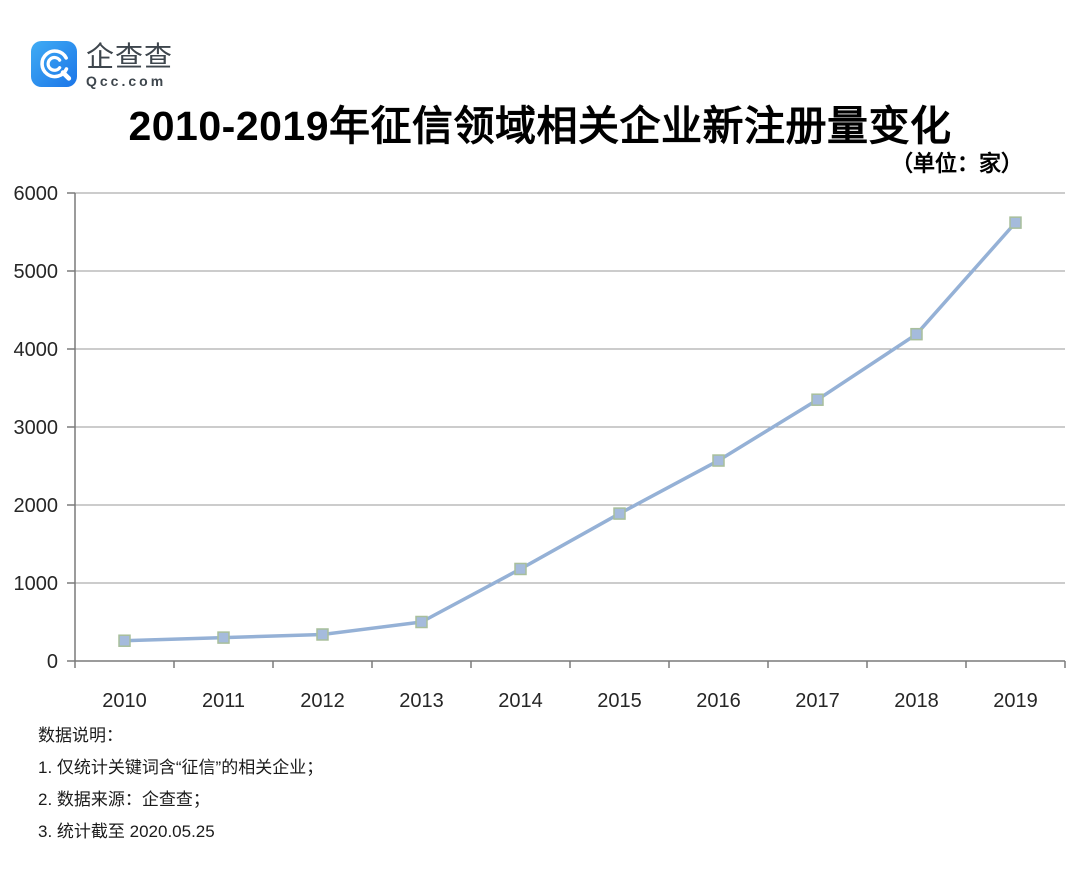 This screenshot has height=894, width=1080. Describe the element at coordinates (718, 460) in the screenshot. I see `data-point-2016` at that location.